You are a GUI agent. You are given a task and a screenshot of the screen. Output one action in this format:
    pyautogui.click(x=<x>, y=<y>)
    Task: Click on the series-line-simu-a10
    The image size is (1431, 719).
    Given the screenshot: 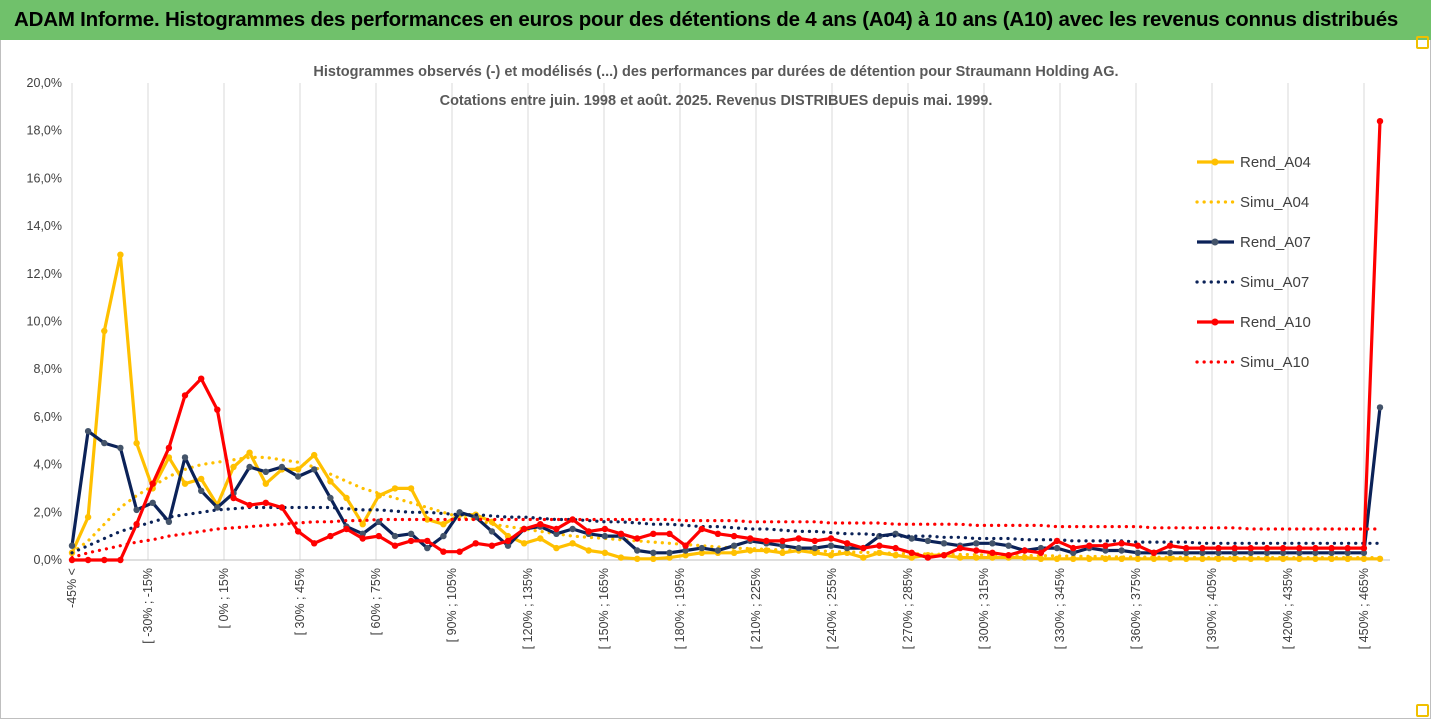 What is the action you would take?
    pyautogui.click(x=726, y=538)
    